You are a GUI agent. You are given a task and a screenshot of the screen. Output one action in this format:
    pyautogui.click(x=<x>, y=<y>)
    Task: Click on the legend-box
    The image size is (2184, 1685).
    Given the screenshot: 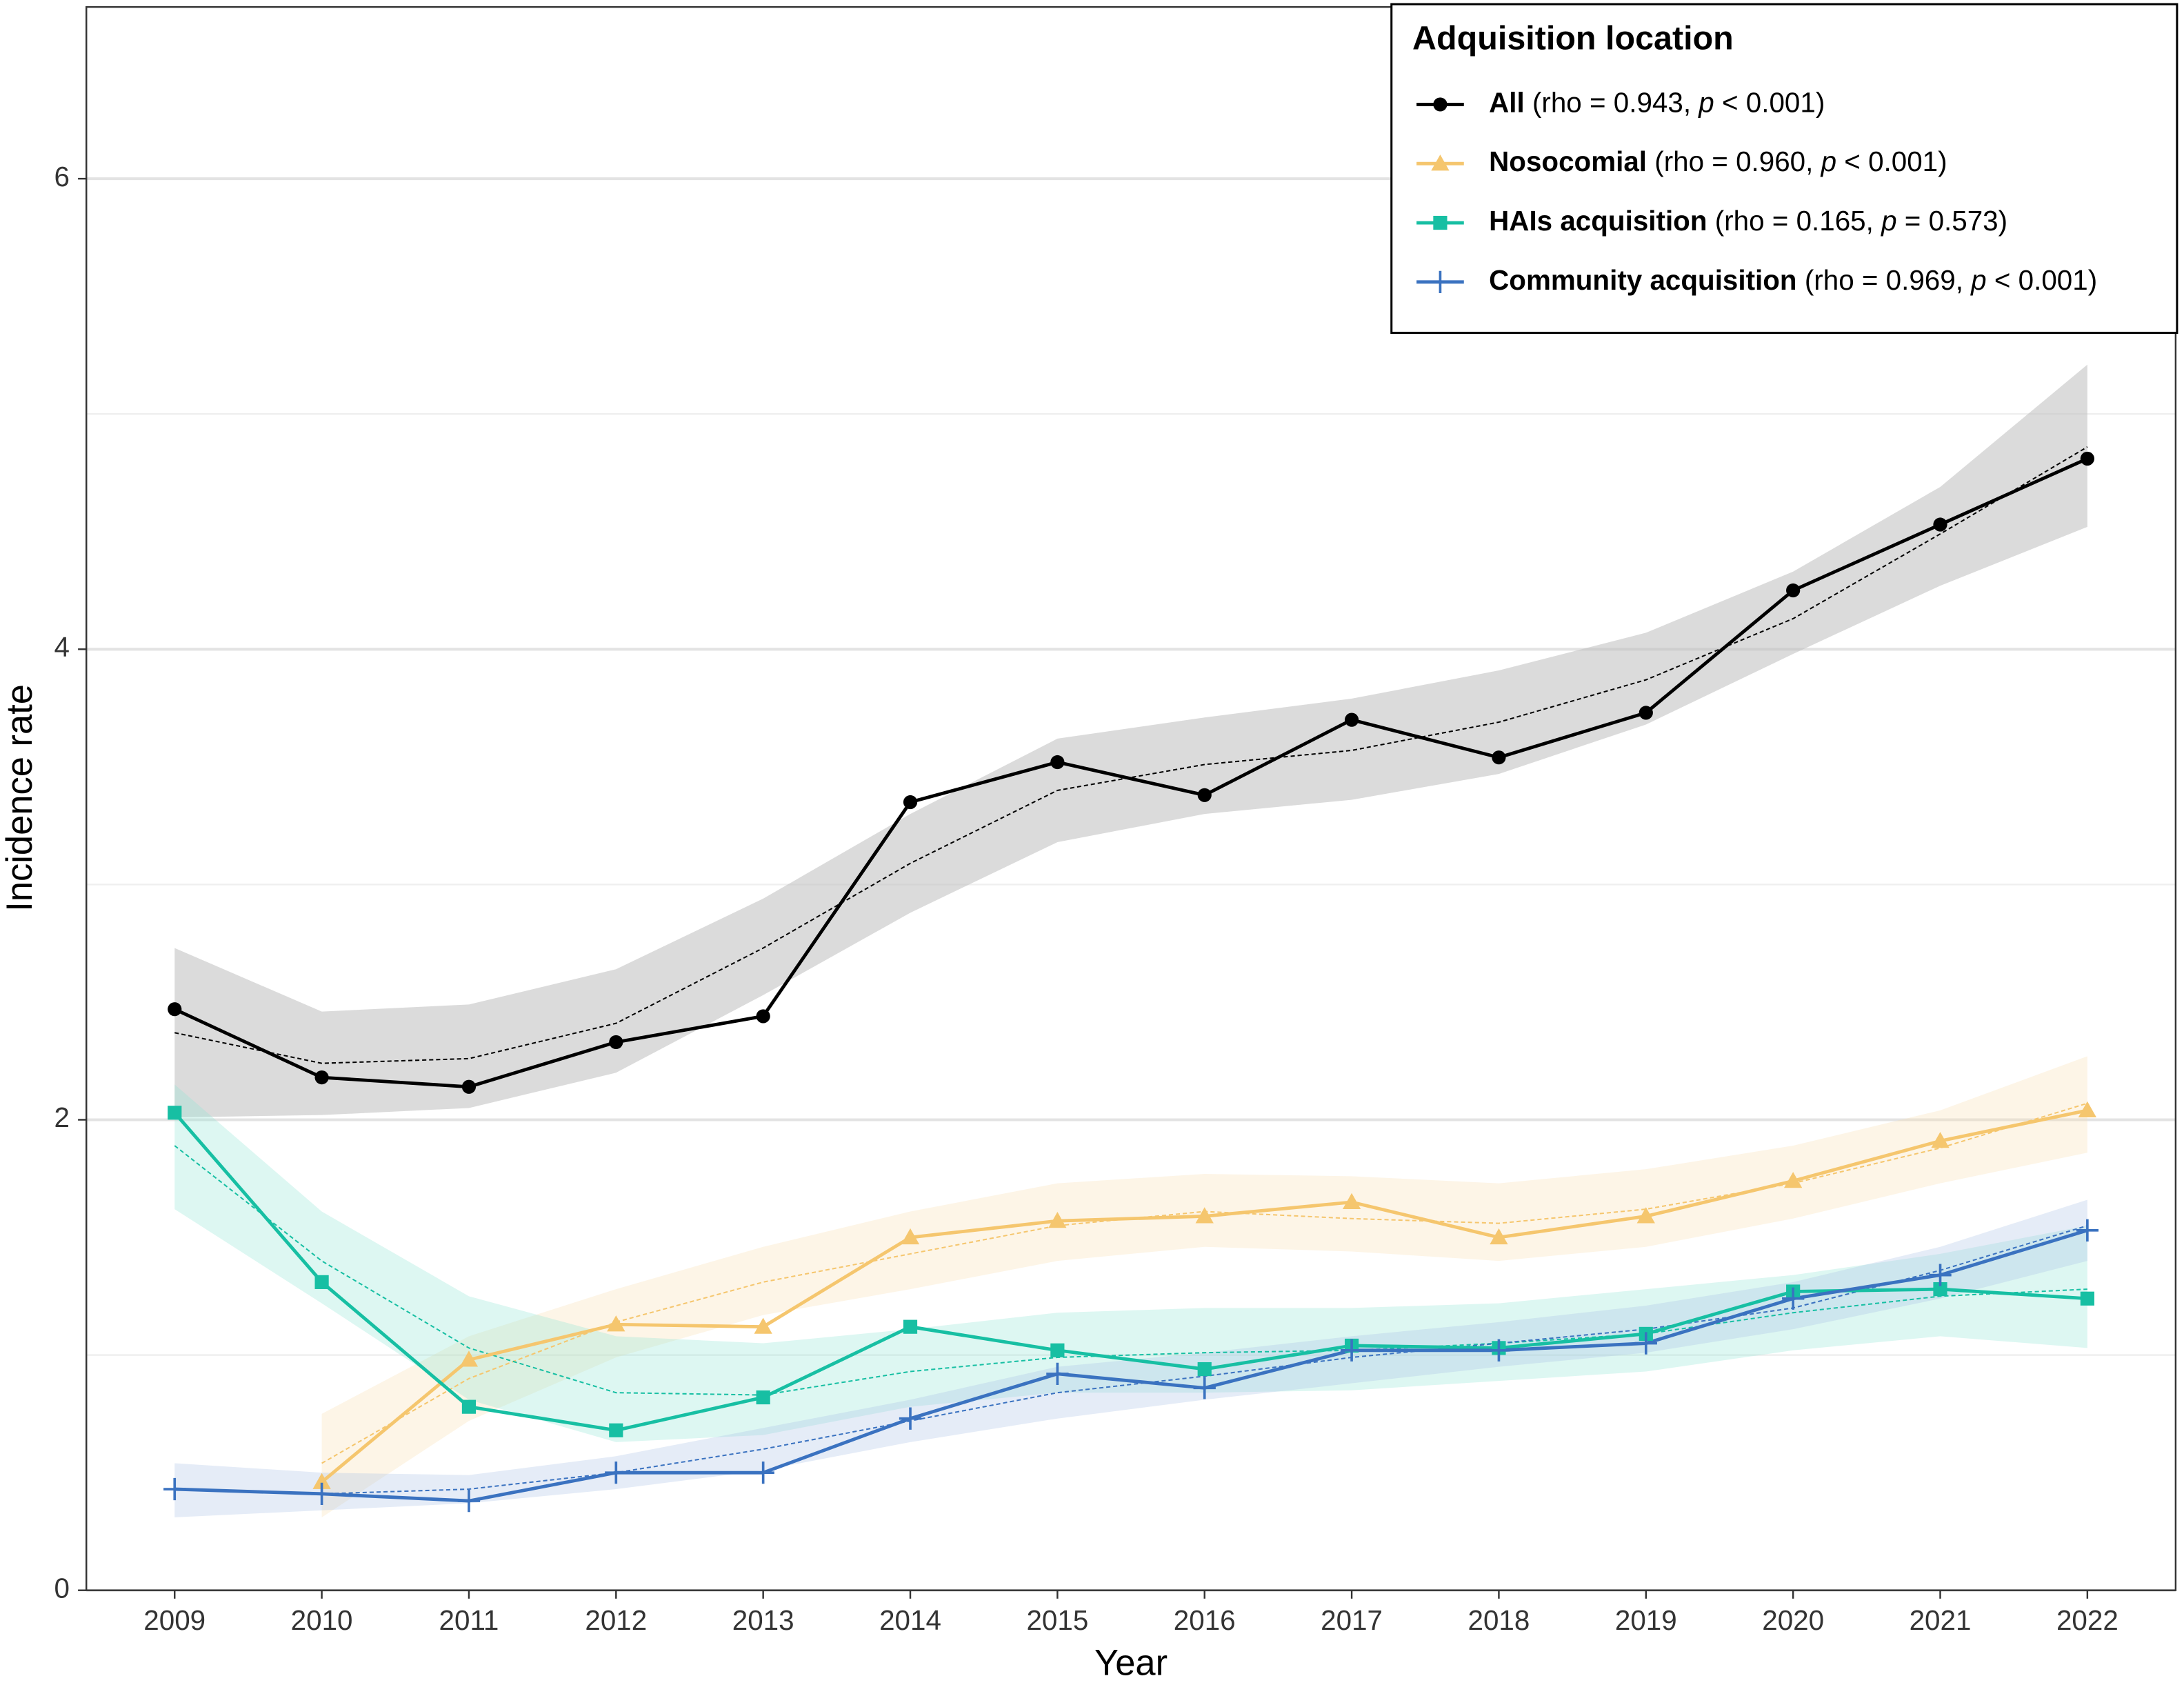 What is the action you would take?
    pyautogui.click(x=1784, y=169)
    